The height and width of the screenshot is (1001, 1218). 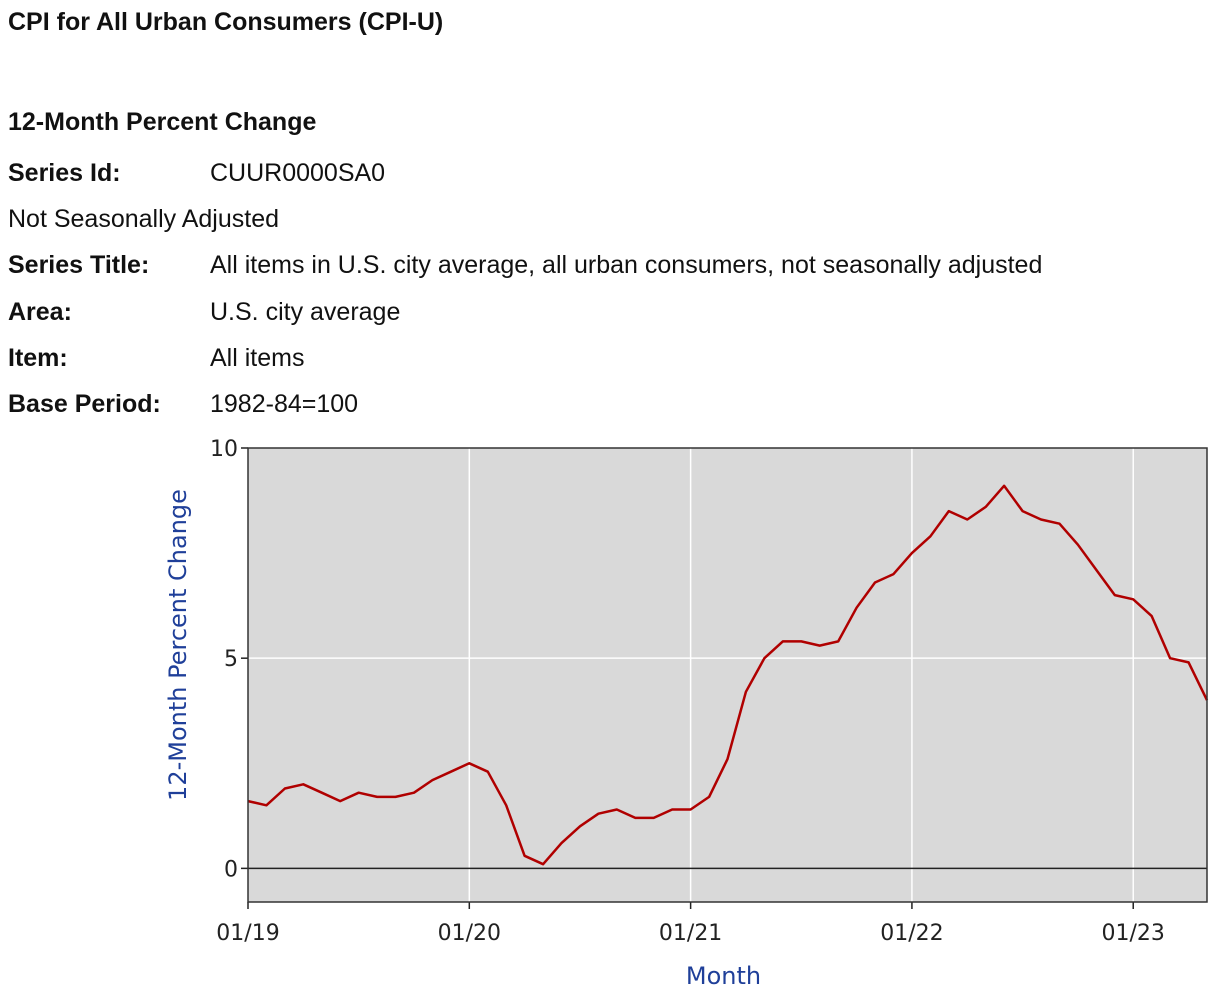 I want to click on y-tick-label: 5, so click(x=231, y=659).